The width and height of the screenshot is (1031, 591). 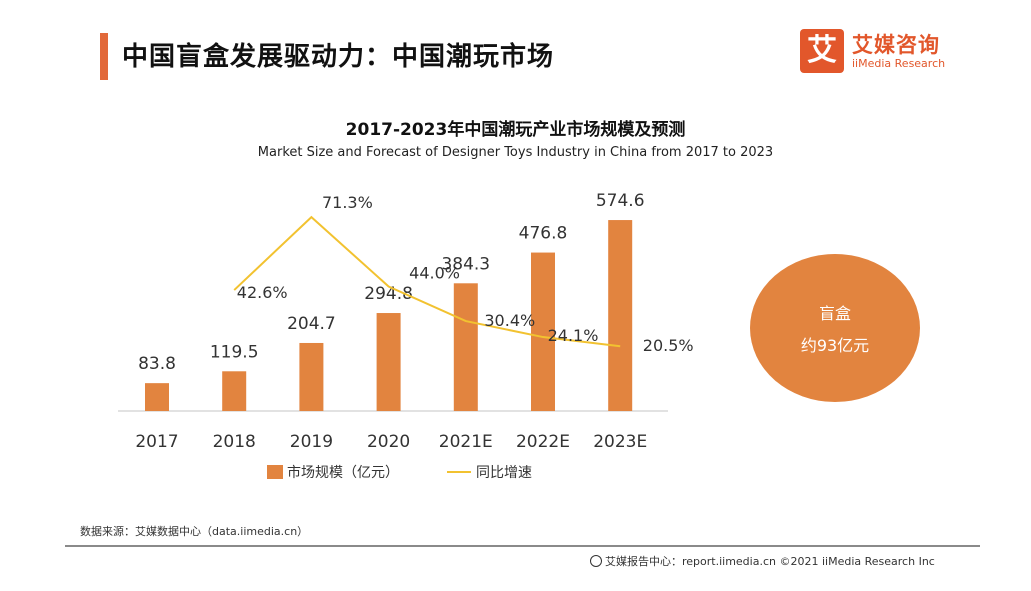 What do you see at coordinates (104, 56) in the screenshot?
I see `title-accent-bar` at bounding box center [104, 56].